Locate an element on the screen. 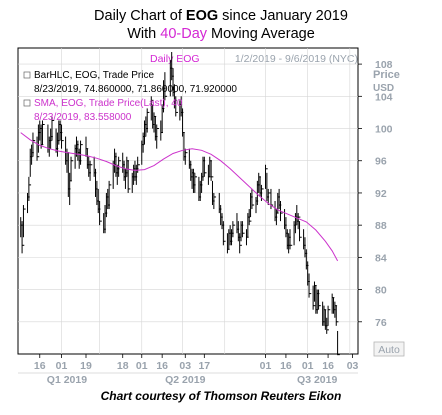  quarter-label: Q2 2019 is located at coordinates (185, 379).